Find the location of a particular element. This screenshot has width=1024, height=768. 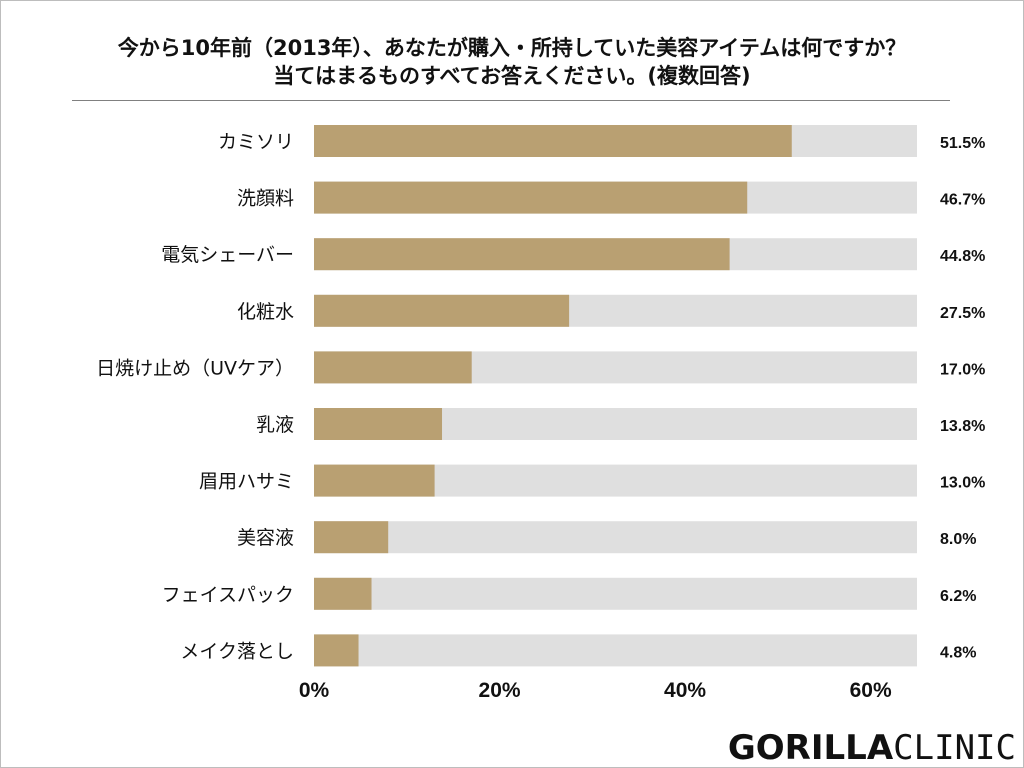

data-label: 51.5% is located at coordinates (962, 143).